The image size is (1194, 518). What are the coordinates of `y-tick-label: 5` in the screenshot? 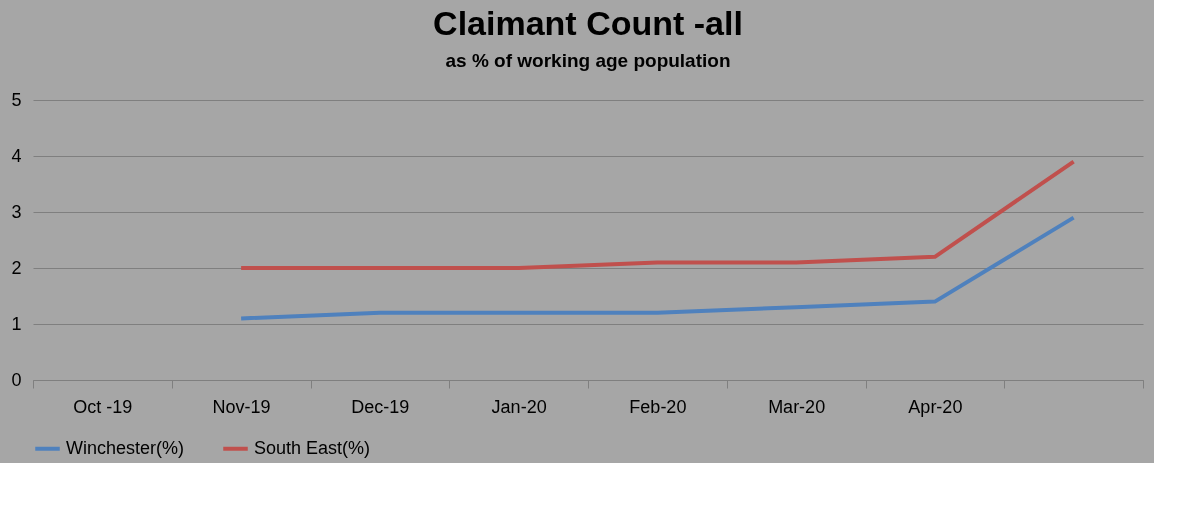 It's located at (16, 99).